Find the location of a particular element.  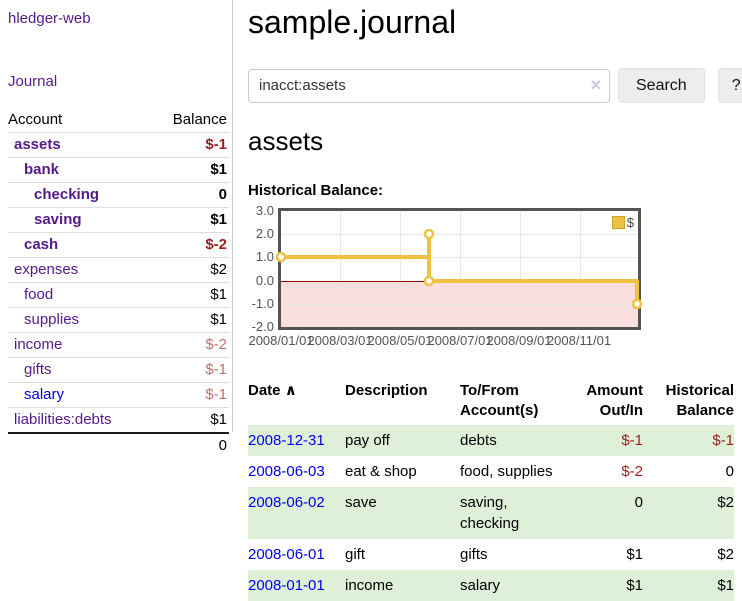

y-tick-label: -1.0 is located at coordinates (262, 303).